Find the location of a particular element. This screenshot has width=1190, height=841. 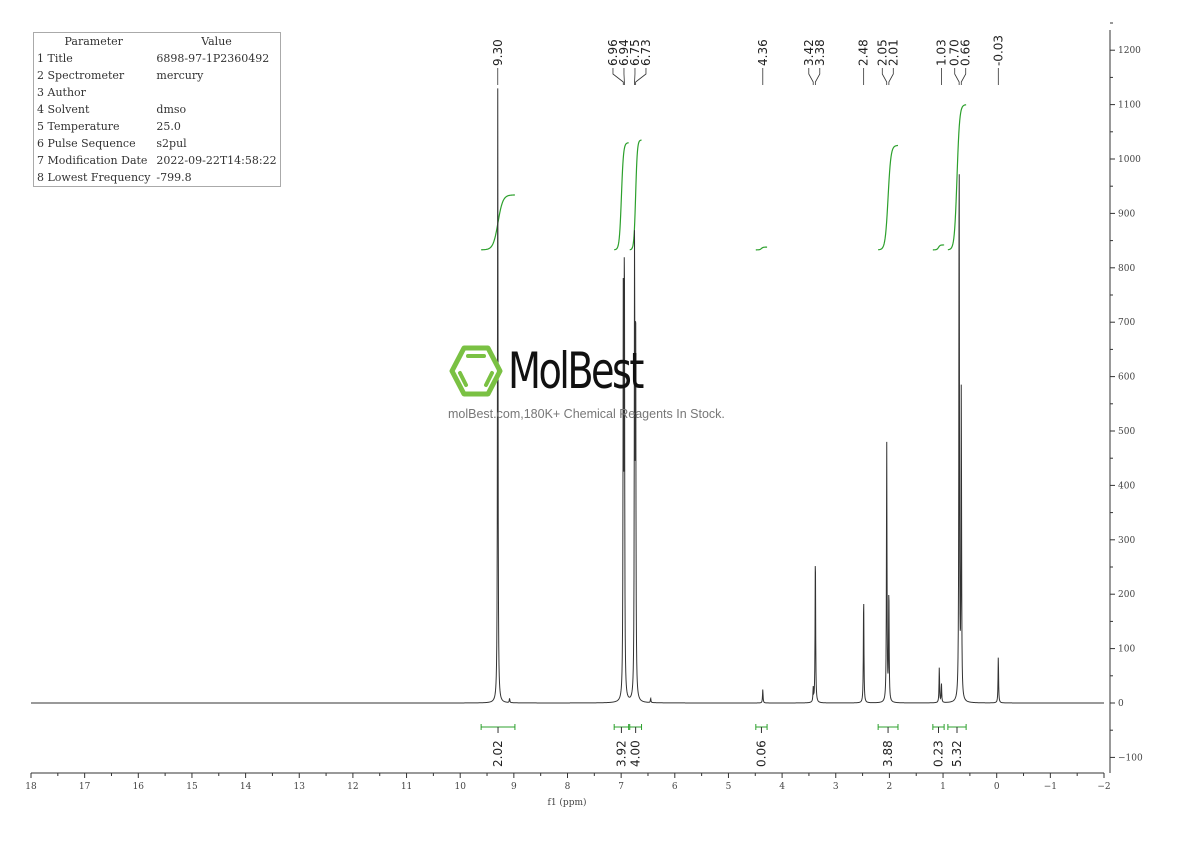

peak-label: 6.94 is located at coordinates (624, 52).